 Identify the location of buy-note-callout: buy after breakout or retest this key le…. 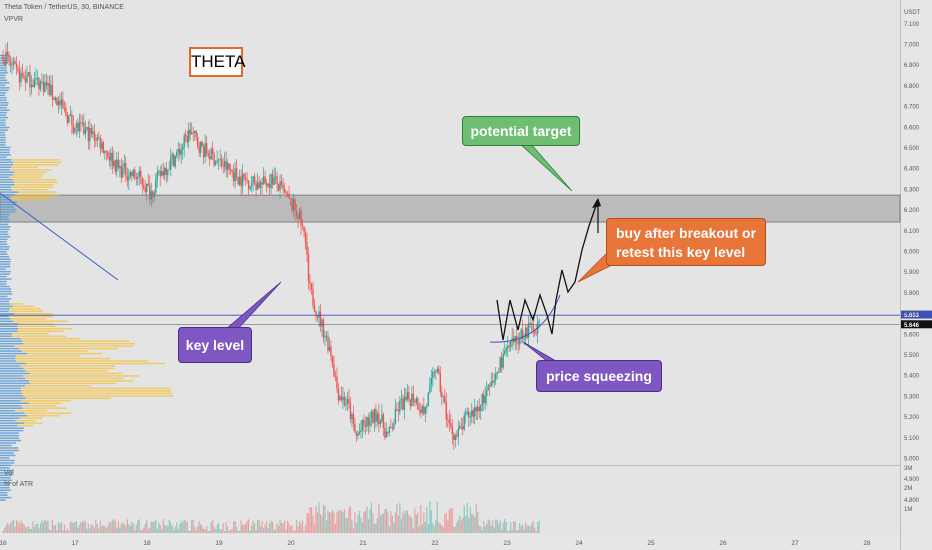
(686, 242).